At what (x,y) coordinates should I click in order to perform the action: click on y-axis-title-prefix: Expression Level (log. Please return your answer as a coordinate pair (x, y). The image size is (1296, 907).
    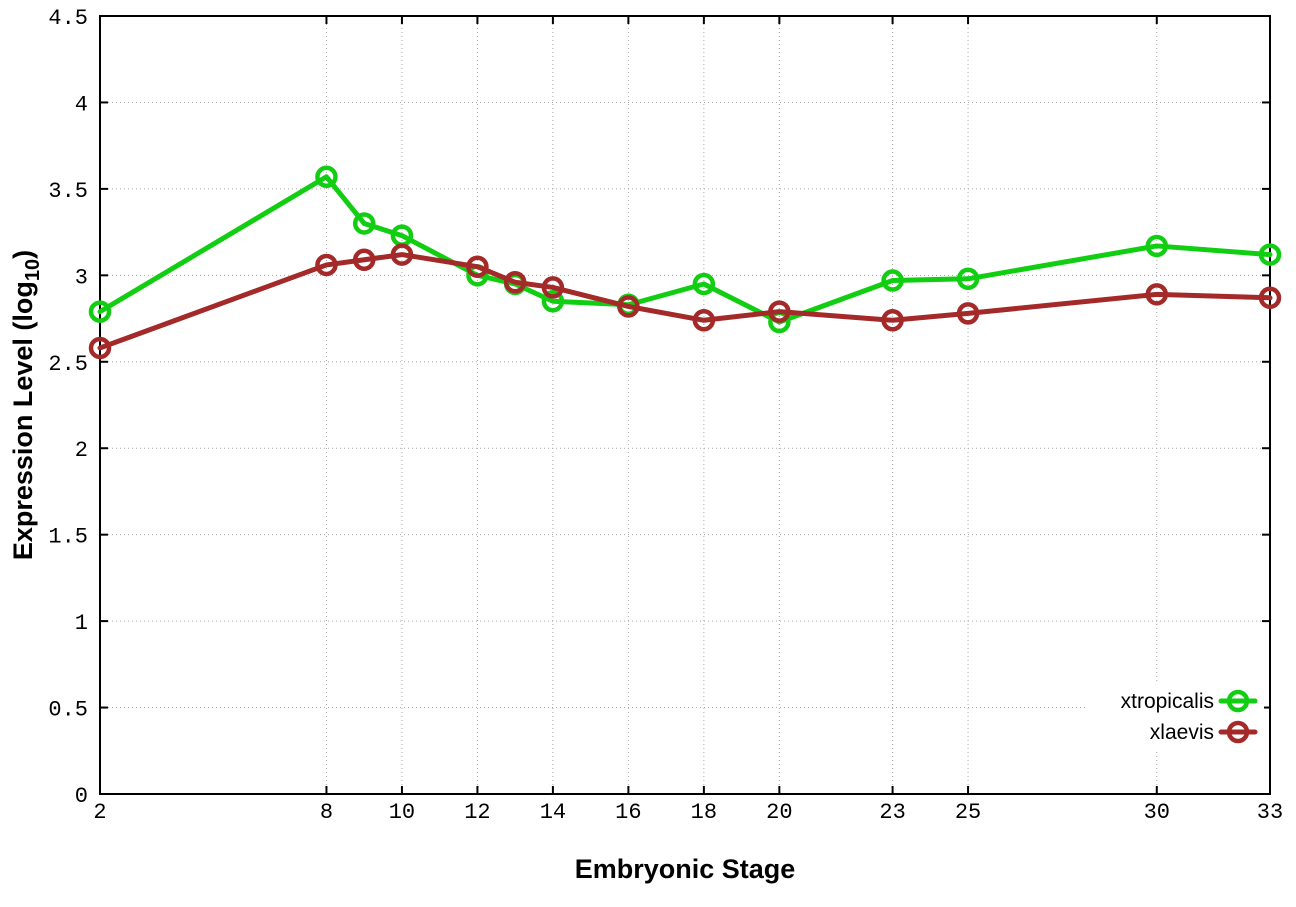
    Looking at the image, I should click on (23, 420).